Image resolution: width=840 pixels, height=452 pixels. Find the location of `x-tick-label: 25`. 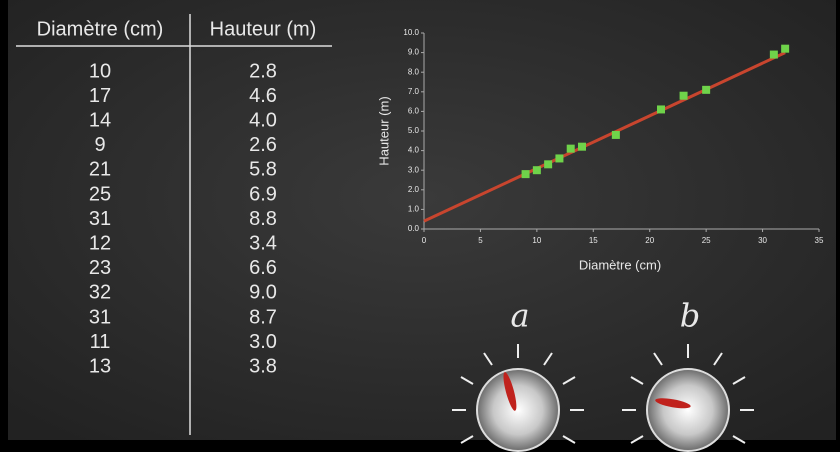

x-tick-label: 25 is located at coordinates (706, 240).